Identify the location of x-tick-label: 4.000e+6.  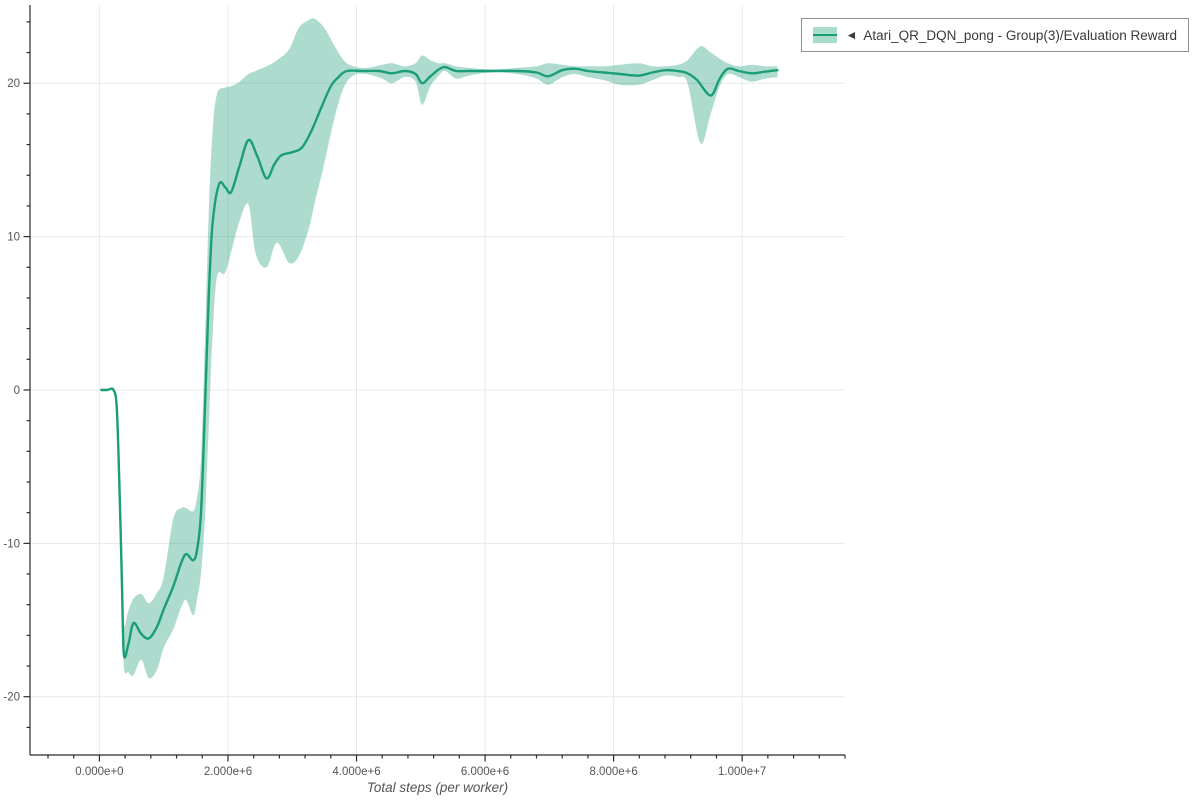
(356, 772).